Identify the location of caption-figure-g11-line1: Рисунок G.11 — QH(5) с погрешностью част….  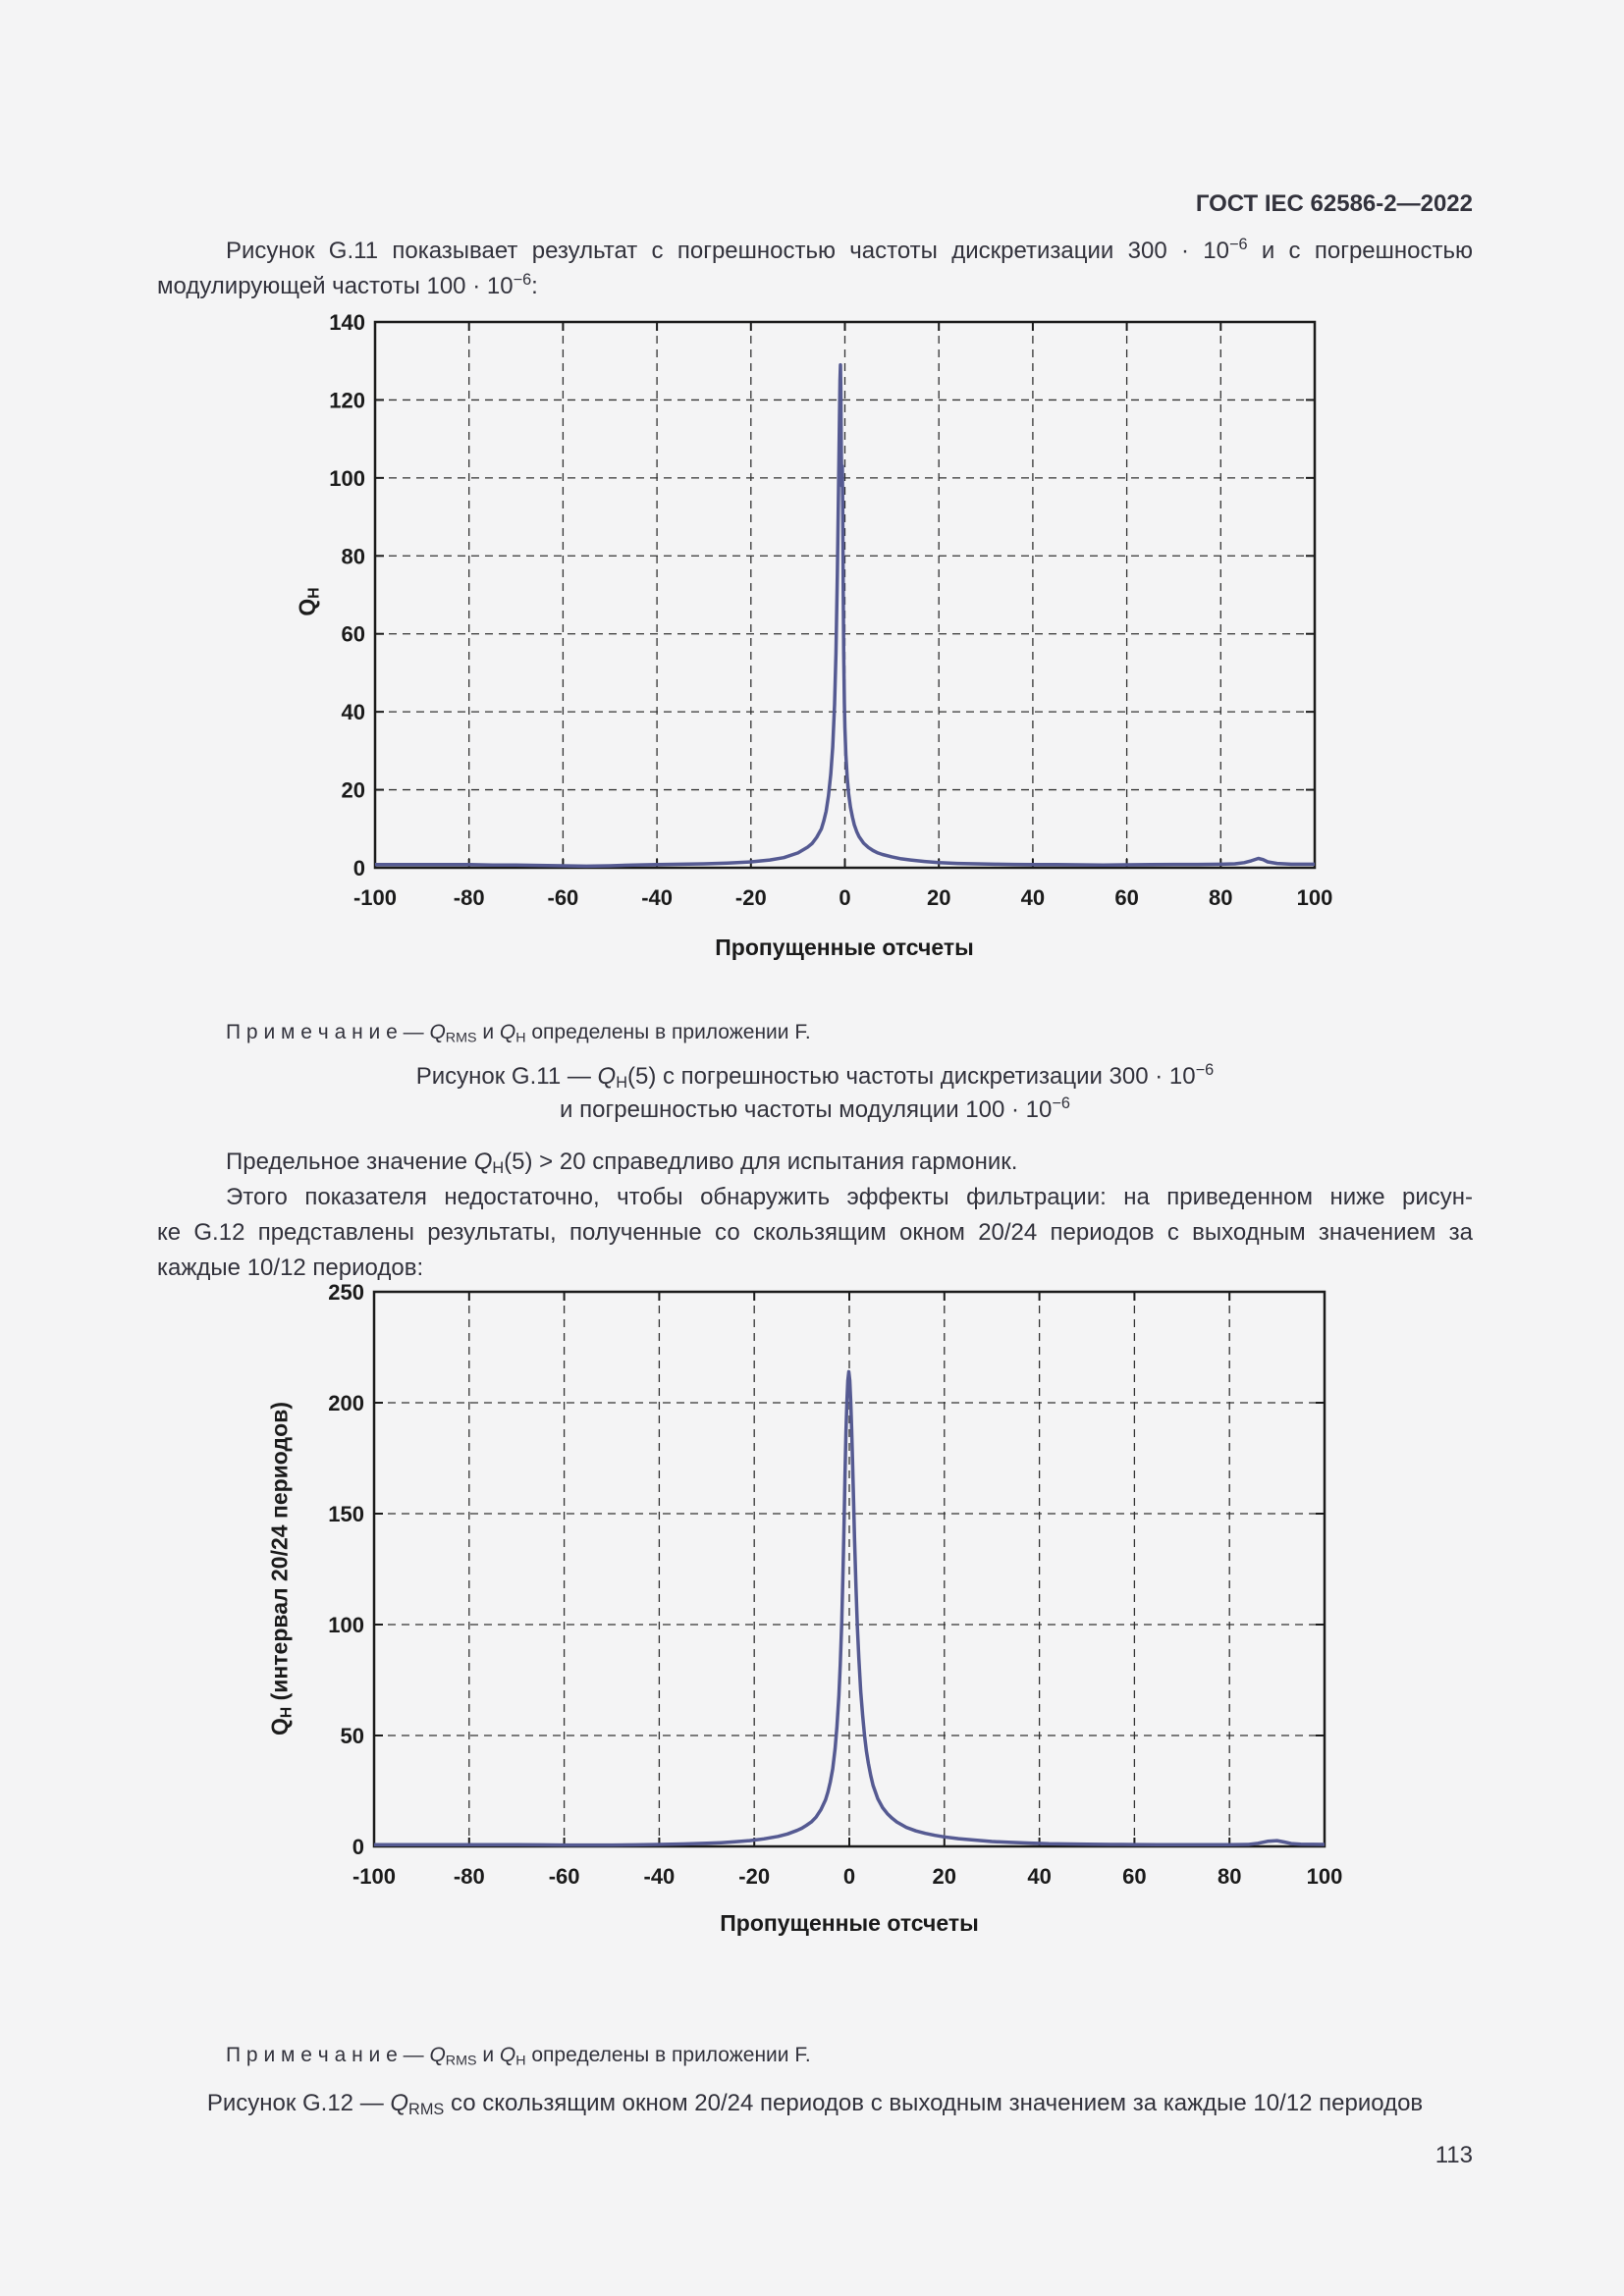
(815, 1077).